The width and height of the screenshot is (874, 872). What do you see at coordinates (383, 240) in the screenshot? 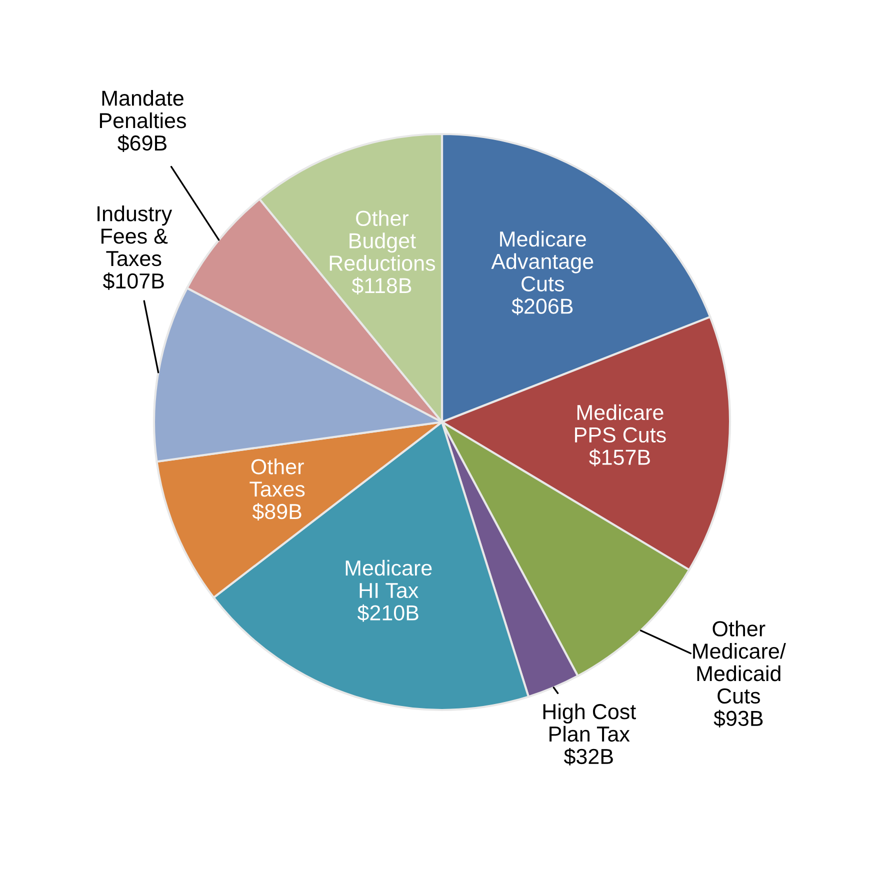
I see `slice-label: Other Budget Reductions` at bounding box center [383, 240].